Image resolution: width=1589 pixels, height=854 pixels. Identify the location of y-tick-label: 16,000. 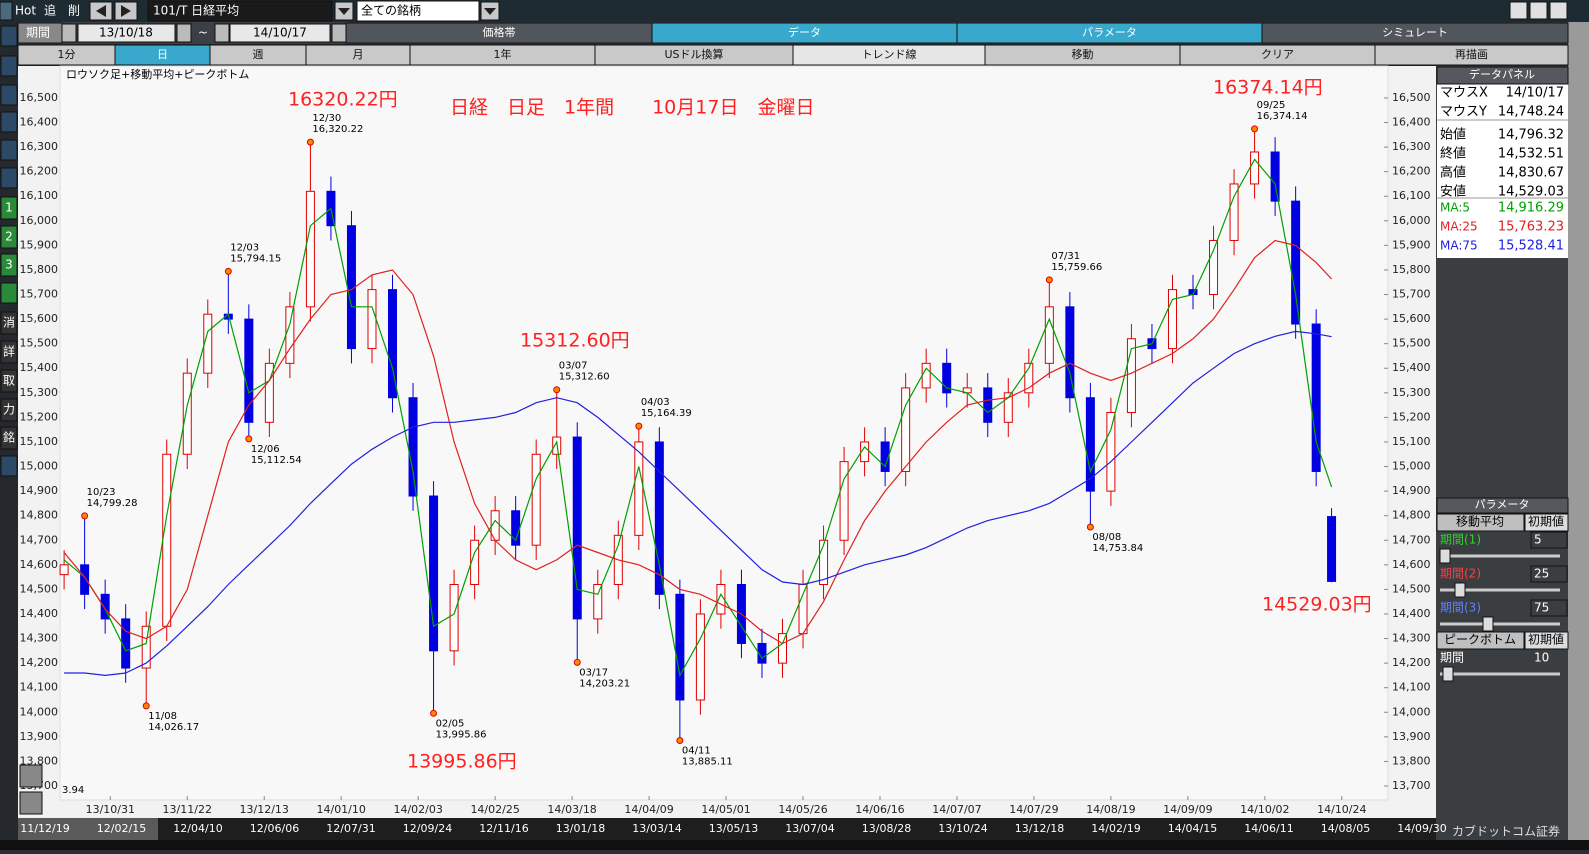
(39, 220).